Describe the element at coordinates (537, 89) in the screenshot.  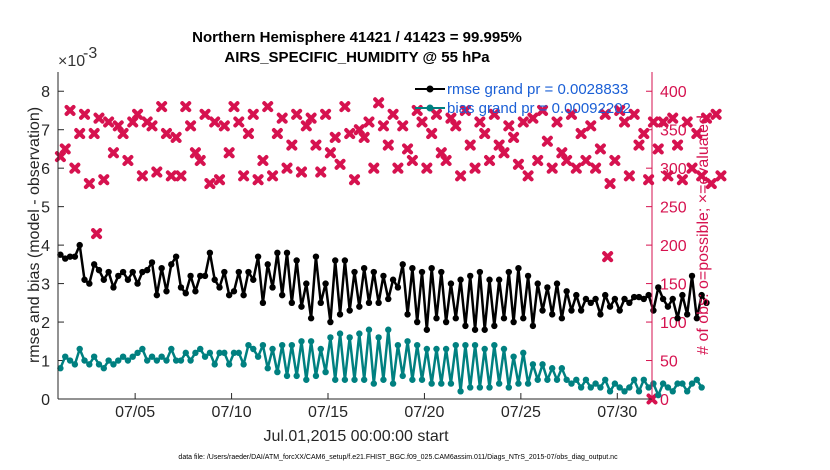
I see `legend-label-rmse: rmse grand pr = 0.0028833` at that location.